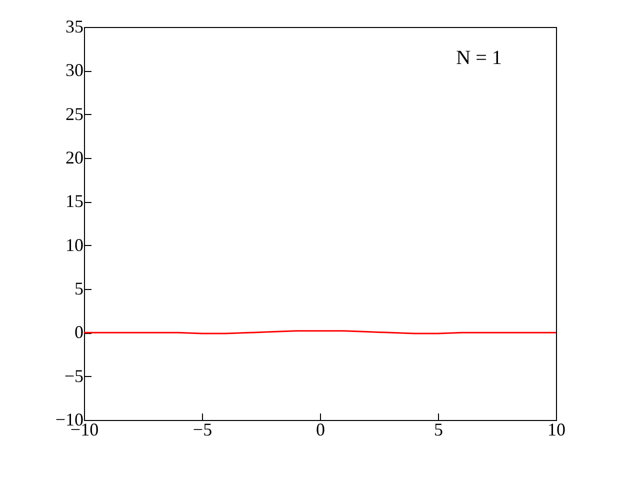  What do you see at coordinates (75, 201) in the screenshot?
I see `y-tick-label: 15` at bounding box center [75, 201].